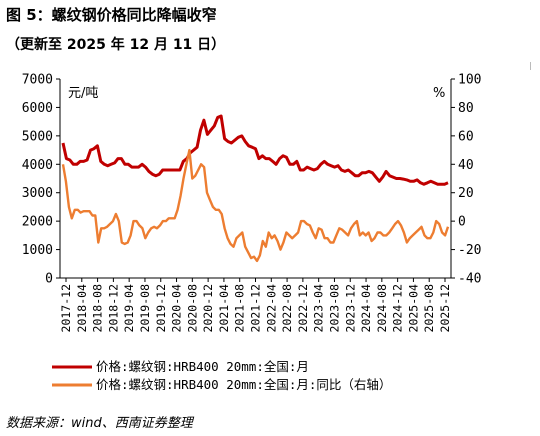 This screenshot has height=436, width=540. Describe the element at coordinates (177, 308) in the screenshot. I see `x-tick-label: 2020-04` at that location.